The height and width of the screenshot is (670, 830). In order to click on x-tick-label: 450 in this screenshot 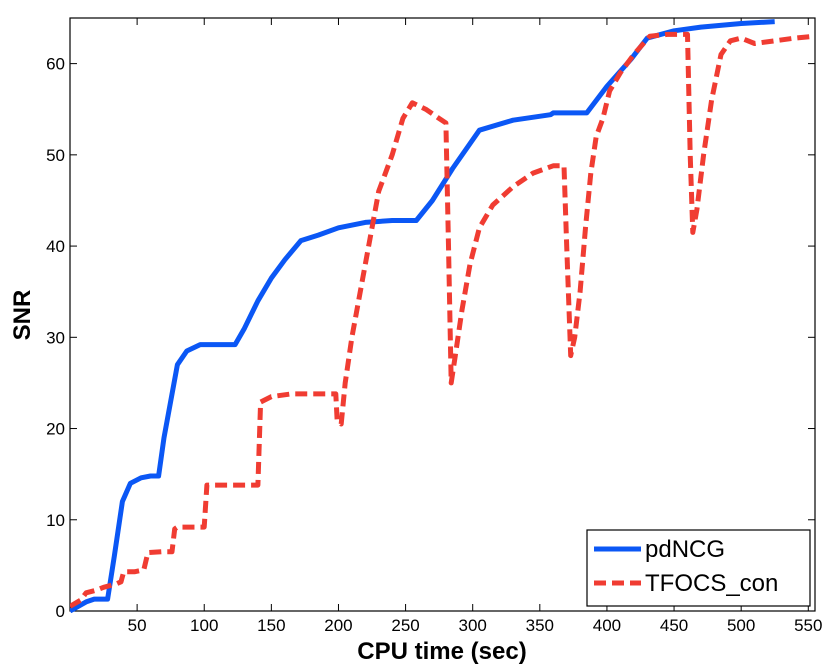, I will do `click(674, 625)`.